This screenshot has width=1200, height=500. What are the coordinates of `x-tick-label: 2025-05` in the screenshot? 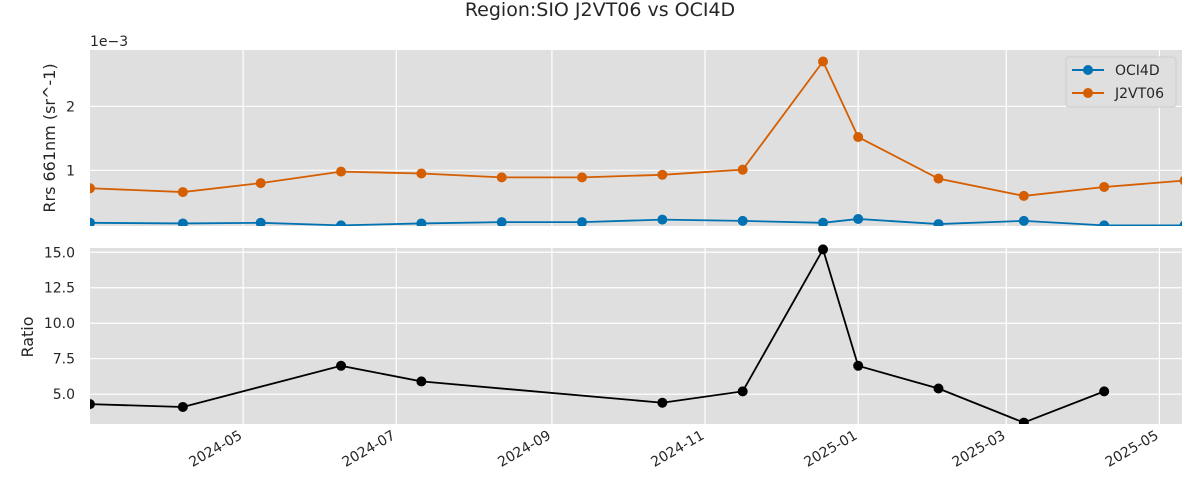 It's located at (1132, 449).